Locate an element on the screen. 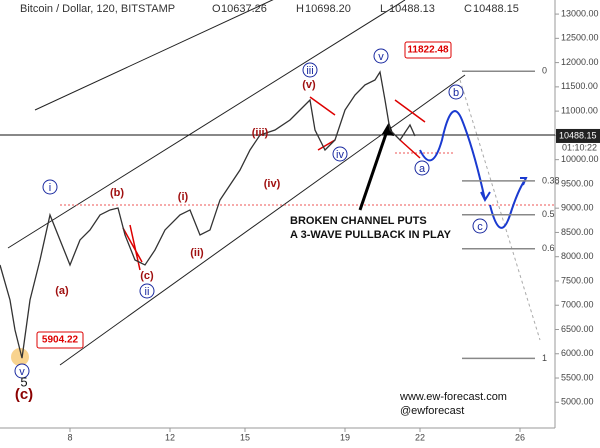 Image resolution: width=600 pixels, height=448 pixels. y-tick-label: 7500.00 is located at coordinates (577, 280).